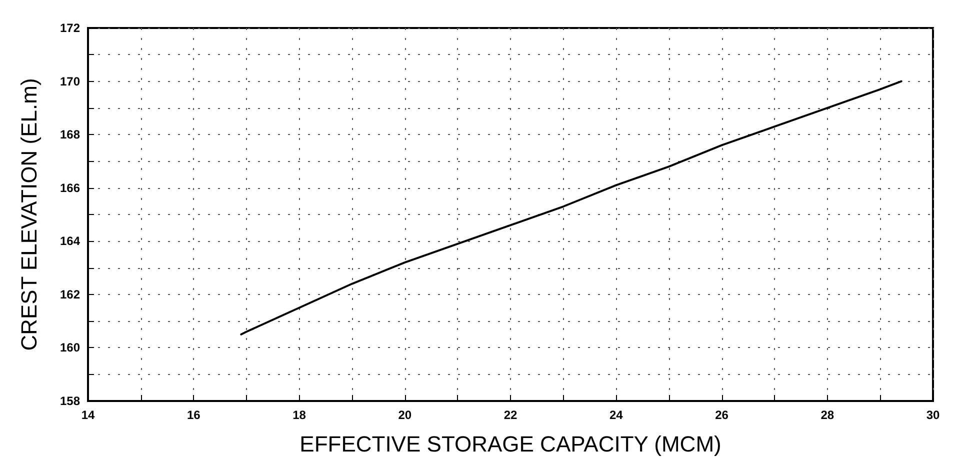 This screenshot has height=471, width=963. What do you see at coordinates (299, 415) in the screenshot?
I see `x-tick-label: 18` at bounding box center [299, 415].